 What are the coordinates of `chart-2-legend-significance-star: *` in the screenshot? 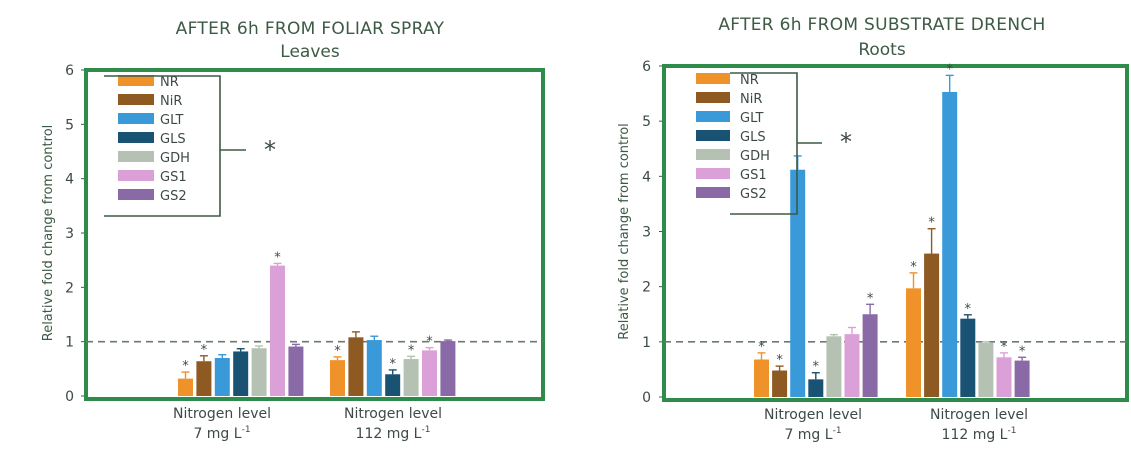 It's located at (846, 142).